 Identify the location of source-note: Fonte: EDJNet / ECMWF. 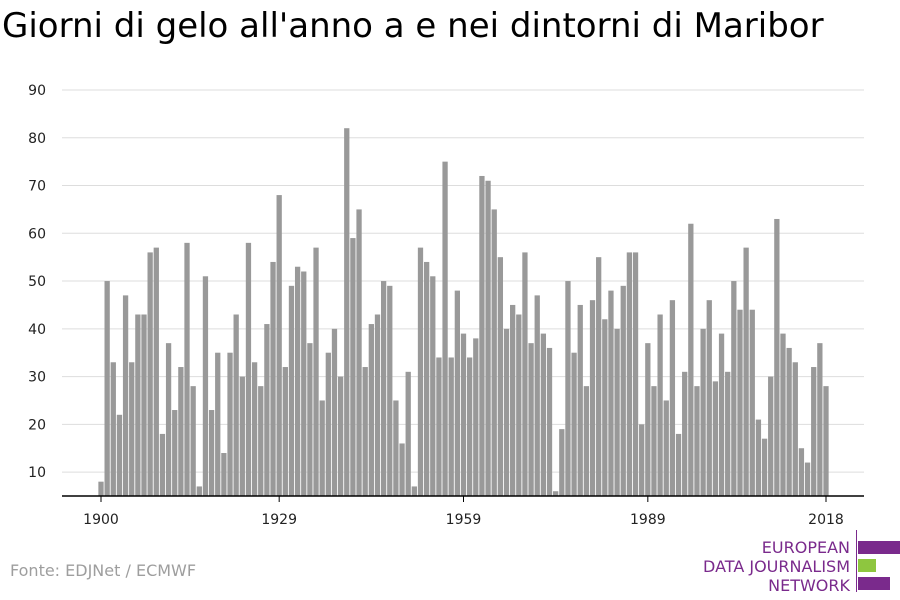
(103, 570).